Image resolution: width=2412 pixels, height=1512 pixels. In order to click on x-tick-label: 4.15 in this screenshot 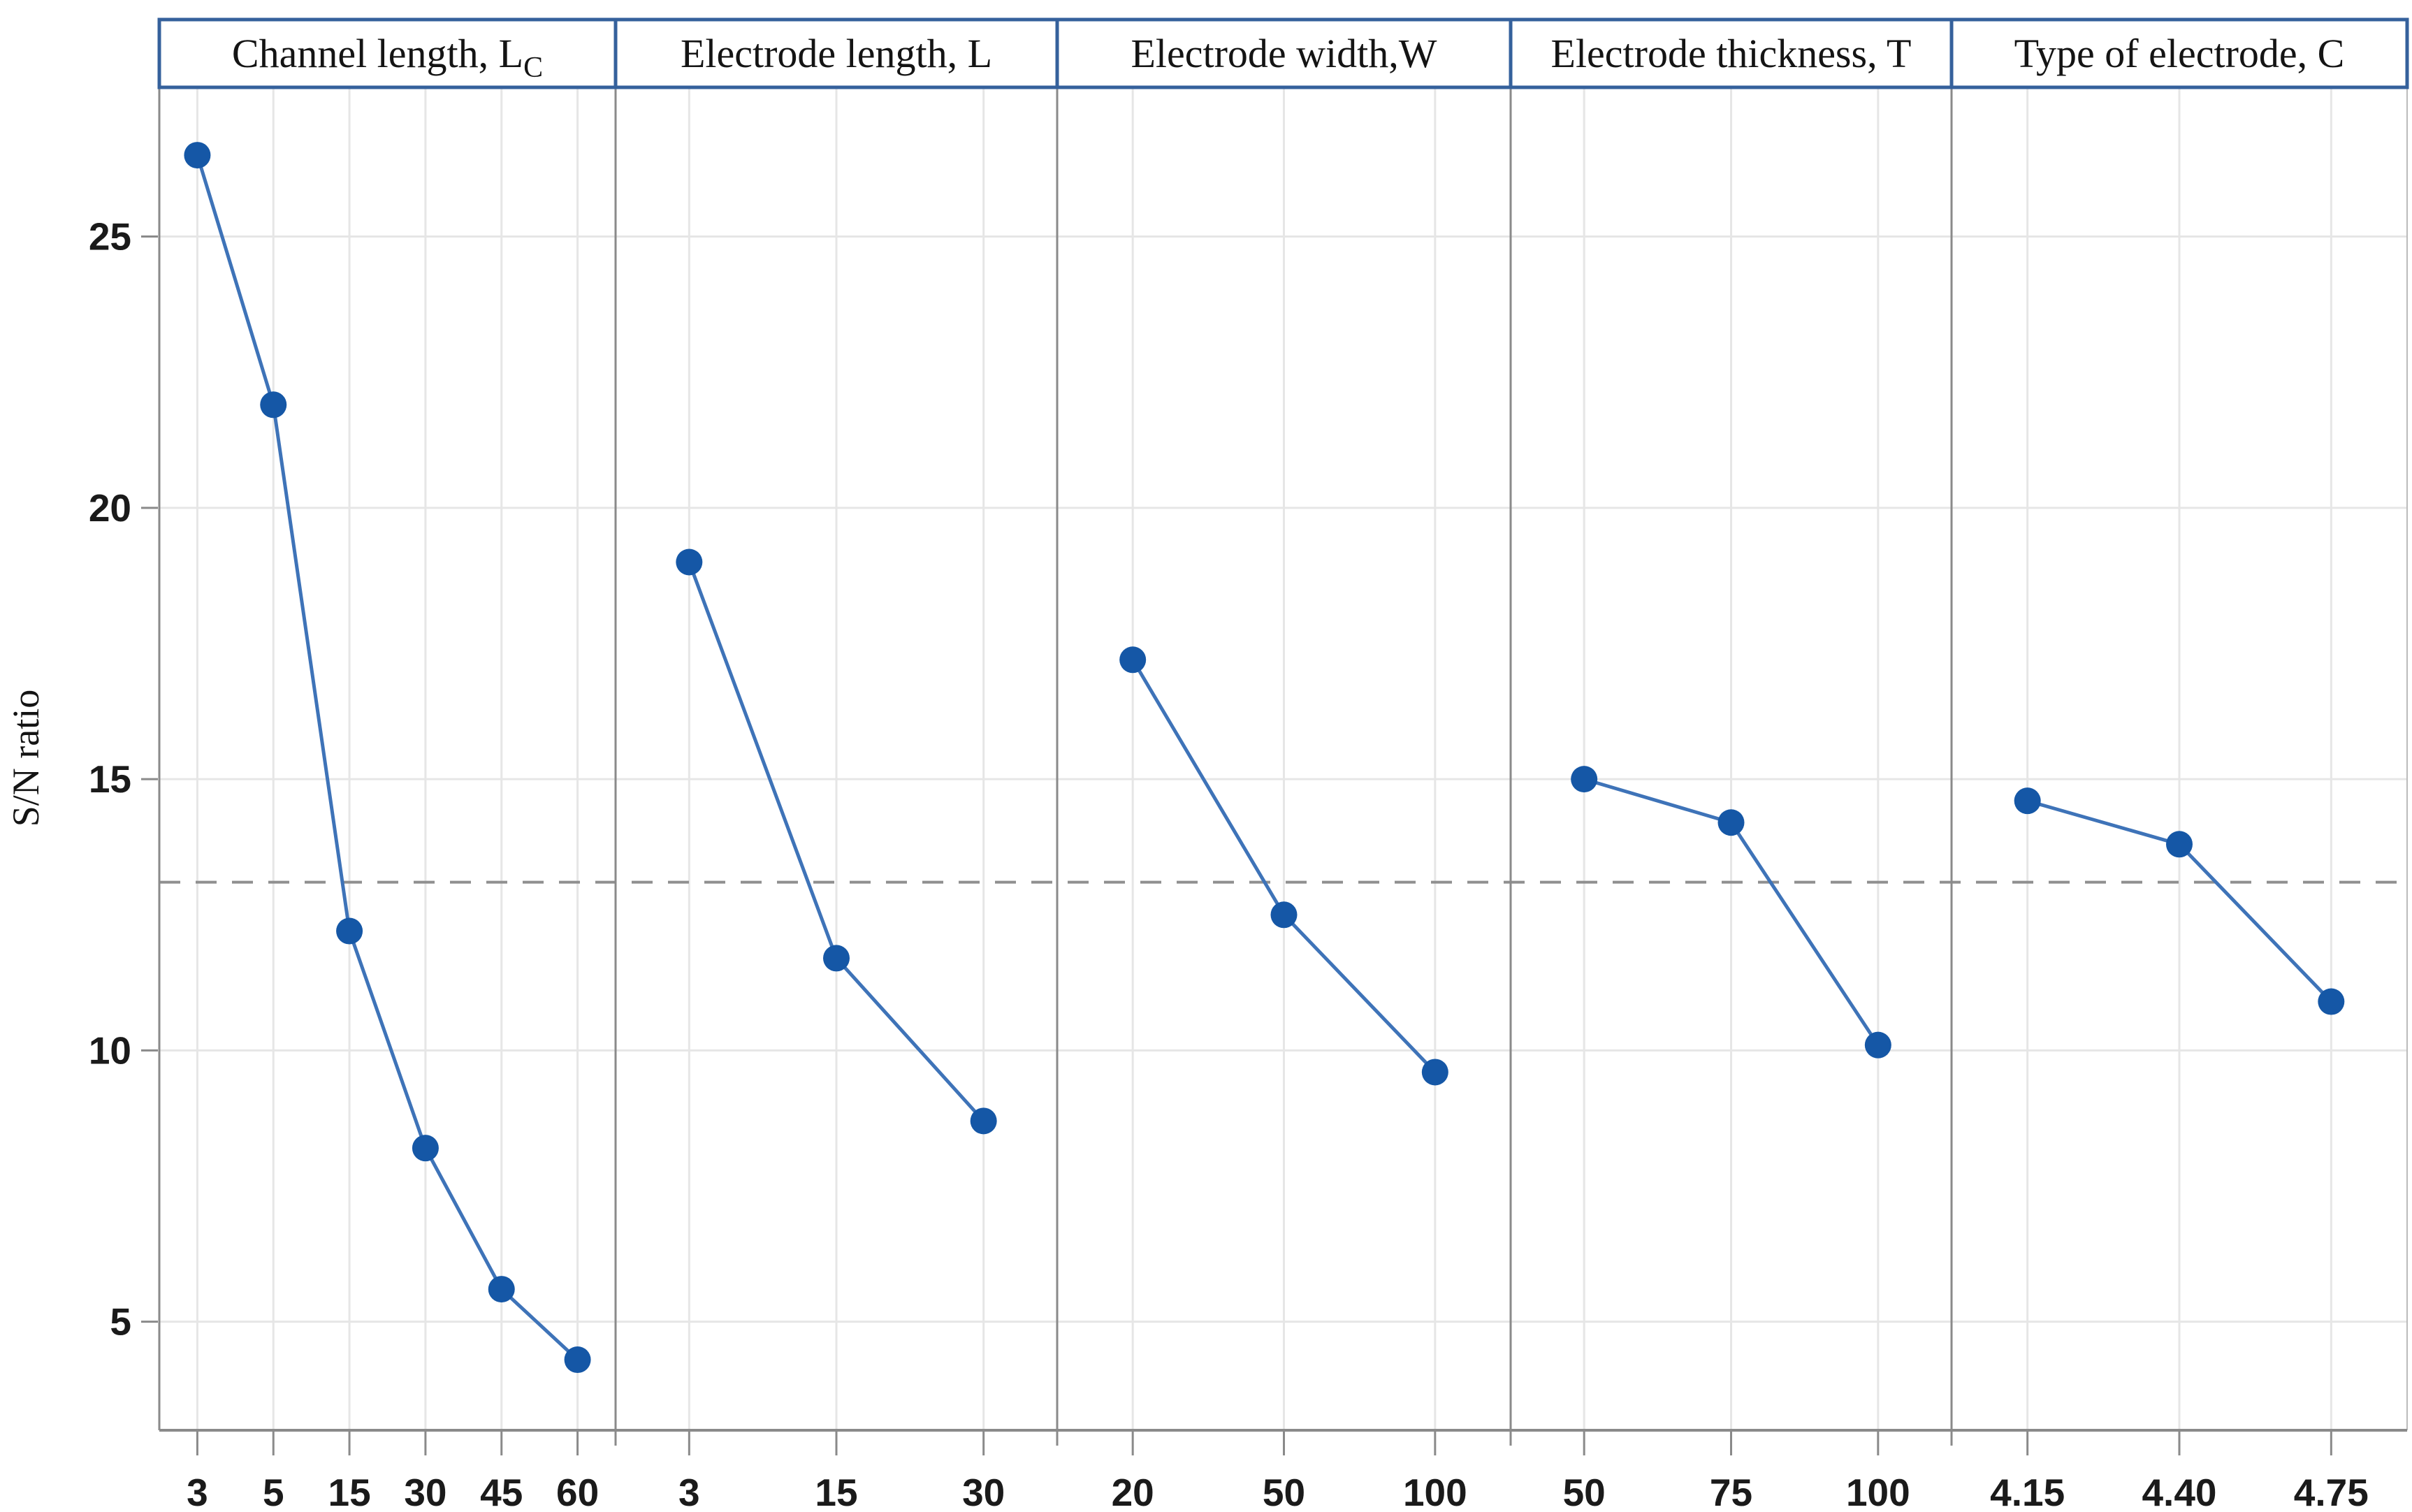, I will do `click(2028, 1491)`.